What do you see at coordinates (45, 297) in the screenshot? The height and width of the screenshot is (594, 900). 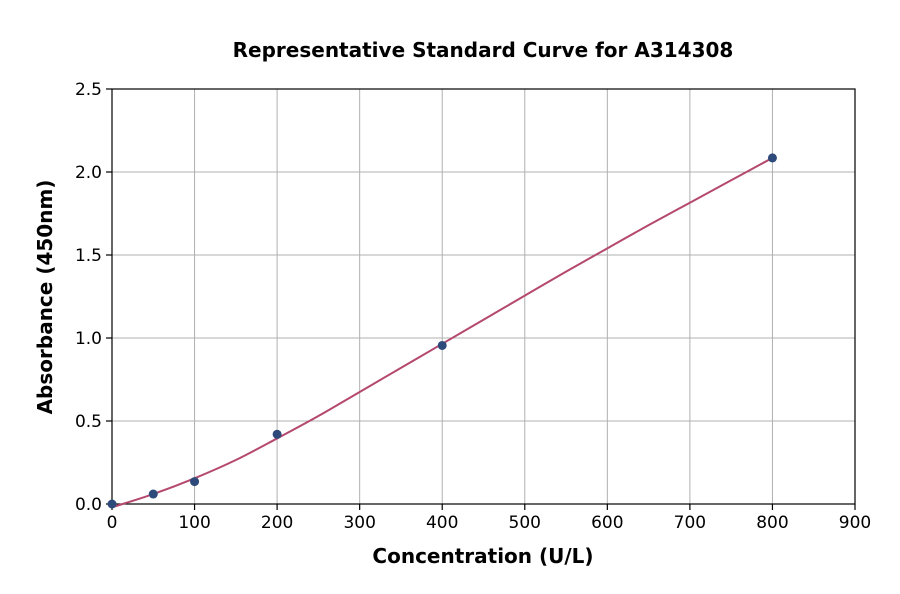 I see `y-axis-label: Absorbance (450nm)` at bounding box center [45, 297].